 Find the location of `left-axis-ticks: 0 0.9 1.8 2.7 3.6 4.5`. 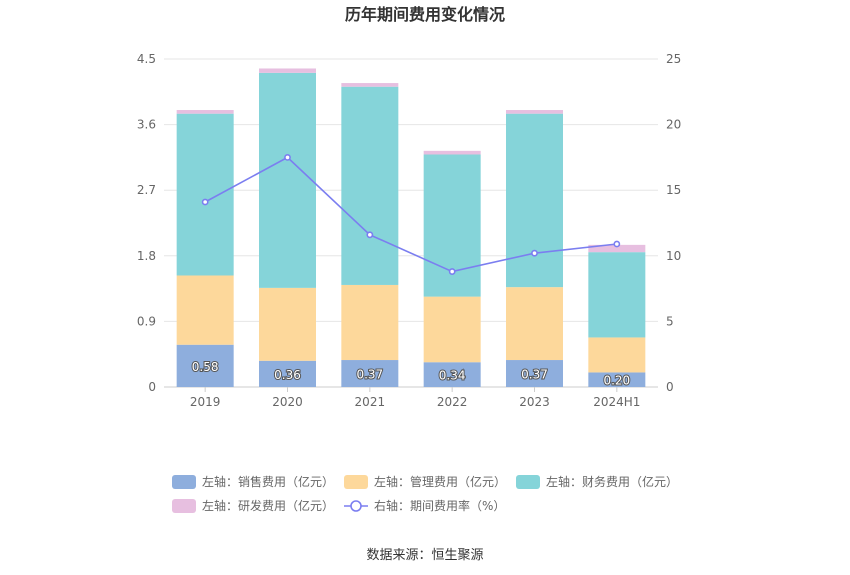

left-axis-ticks: 0 0.9 1.8 2.7 3.6 4.5 is located at coordinates (146, 223).